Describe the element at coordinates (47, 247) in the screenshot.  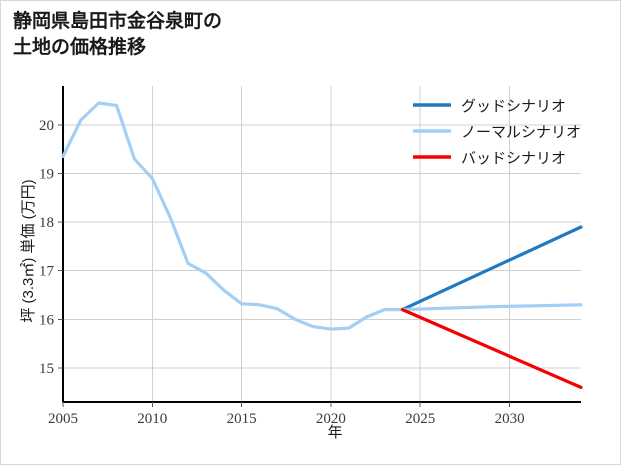
I see `y-tick-labels: 15 16 17 18 19 20` at that location.